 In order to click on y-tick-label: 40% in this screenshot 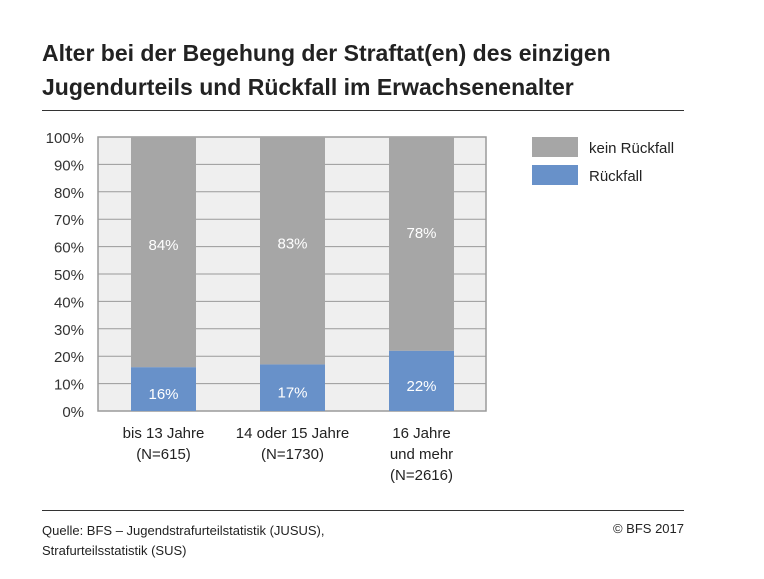, I will do `click(69, 302)`.